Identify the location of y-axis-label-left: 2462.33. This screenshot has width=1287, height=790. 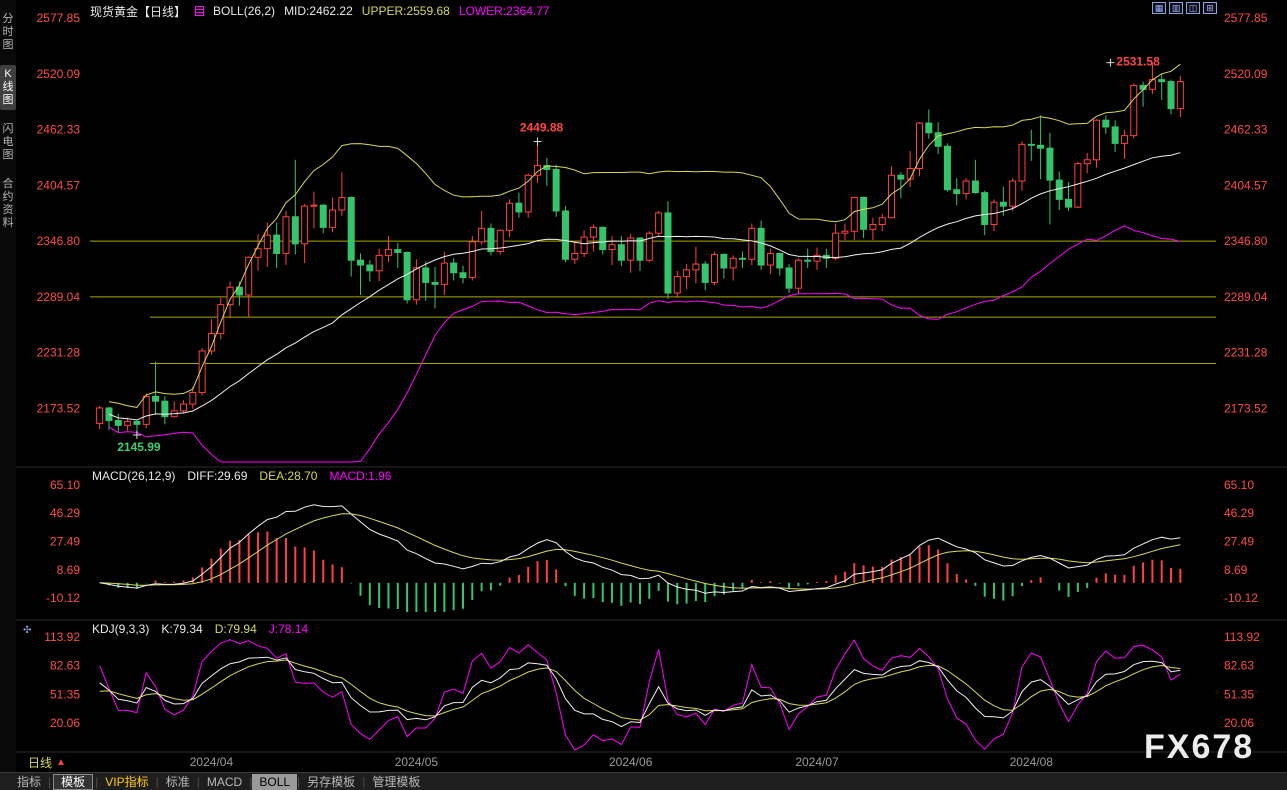
(59, 130).